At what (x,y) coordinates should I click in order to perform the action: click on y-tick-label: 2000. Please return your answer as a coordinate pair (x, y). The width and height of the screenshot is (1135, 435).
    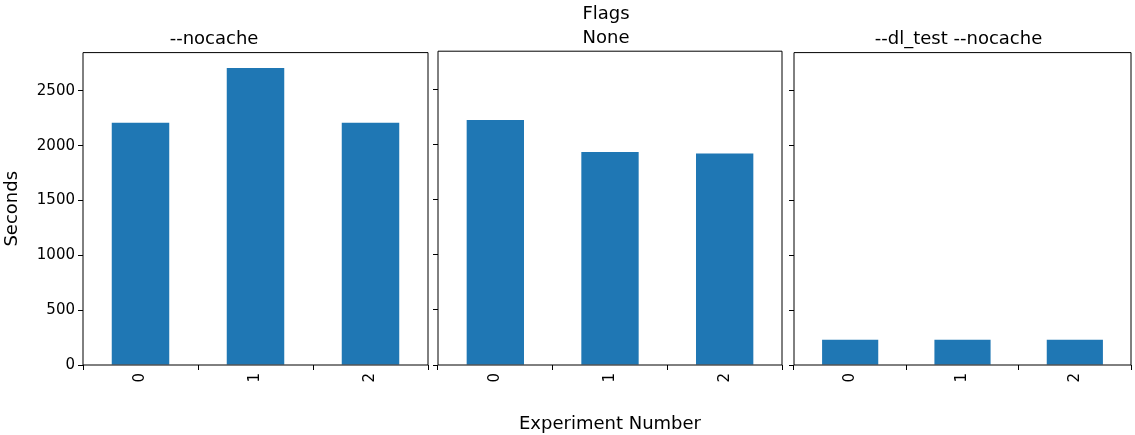
    Looking at the image, I should click on (55, 144).